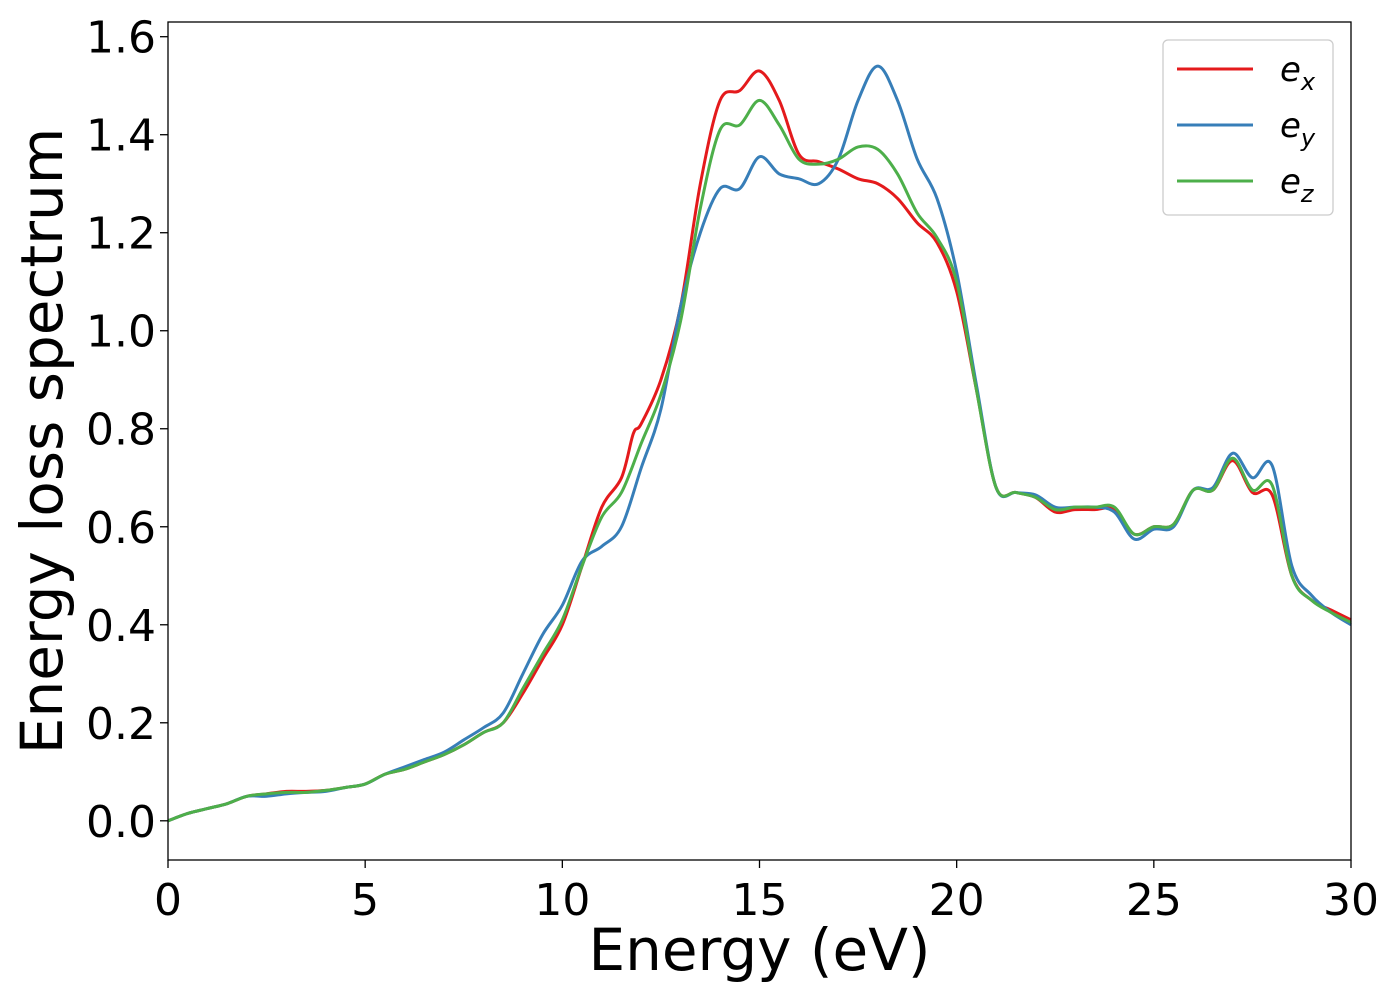 Image resolution: width=1400 pixels, height=1000 pixels. Describe the element at coordinates (42, 441) in the screenshot. I see `y-axis-title: Energy loss spectrum` at that location.